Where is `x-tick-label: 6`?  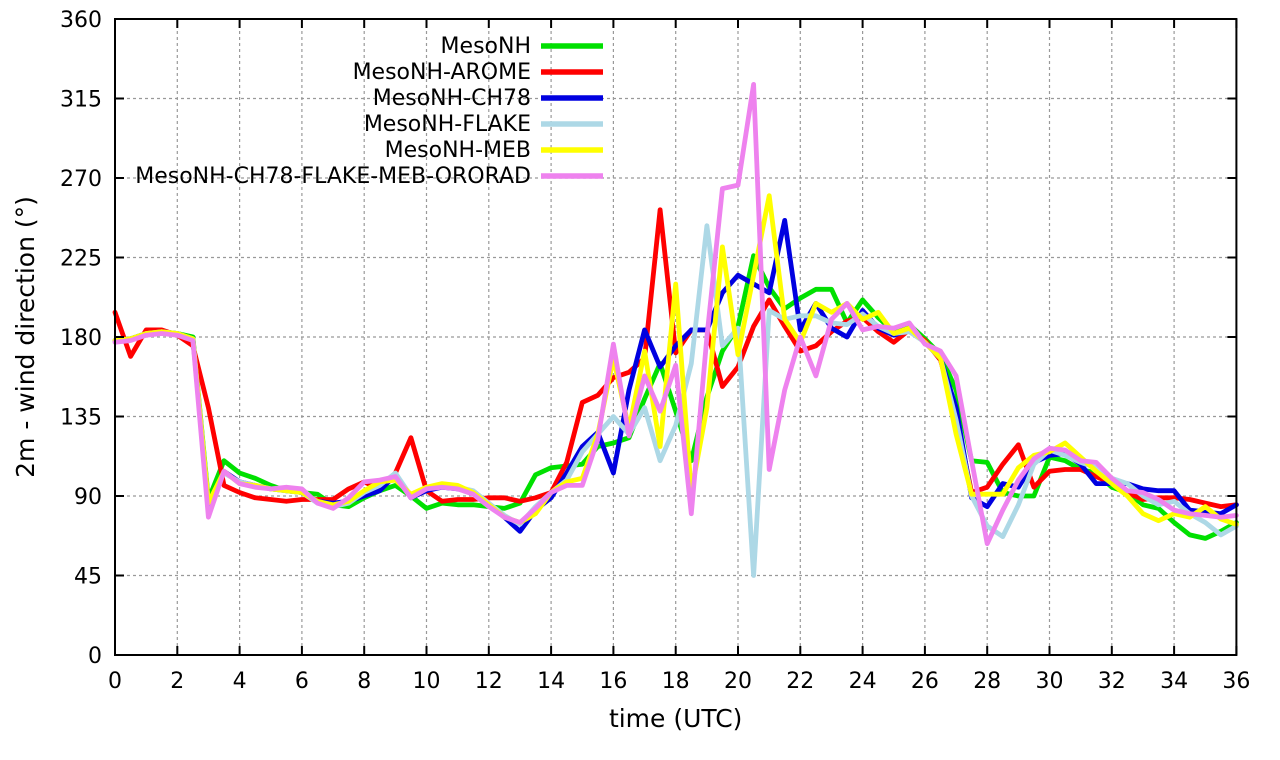
x-tick-label: 6 is located at coordinates (302, 681).